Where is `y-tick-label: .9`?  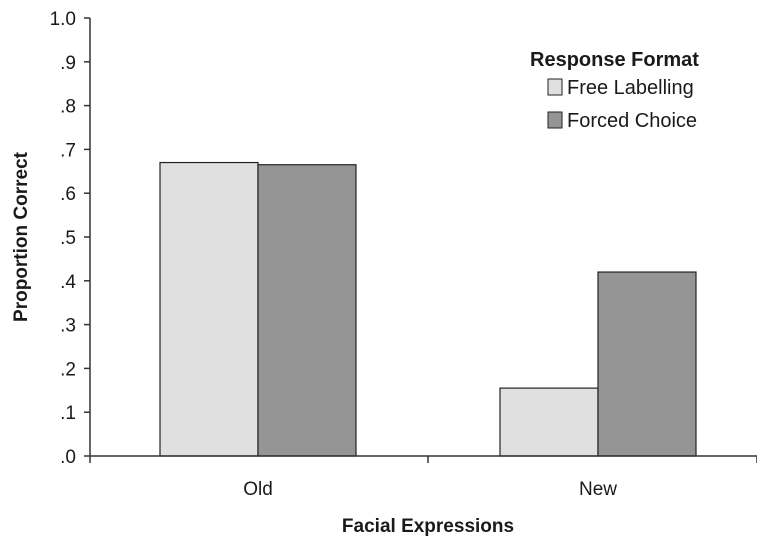 y-tick-label: .9 is located at coordinates (68, 63).